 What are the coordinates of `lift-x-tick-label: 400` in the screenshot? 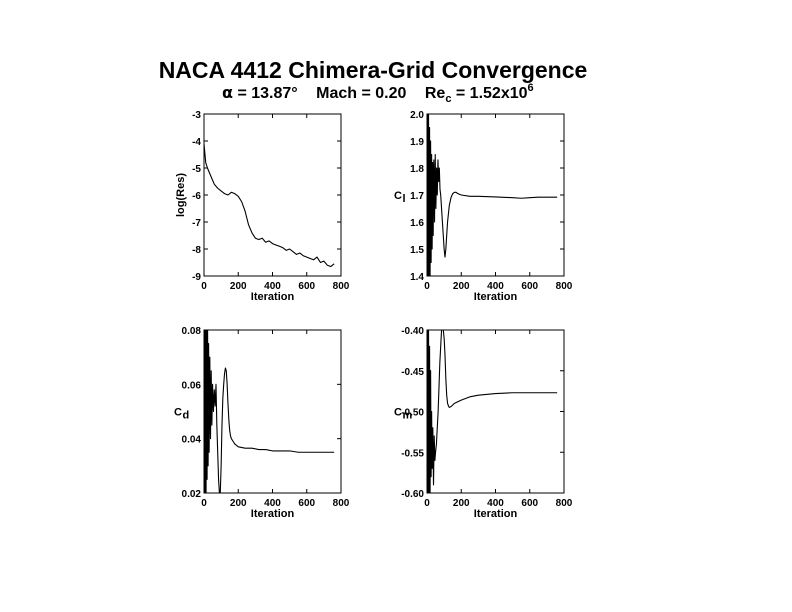 It's located at (495, 286).